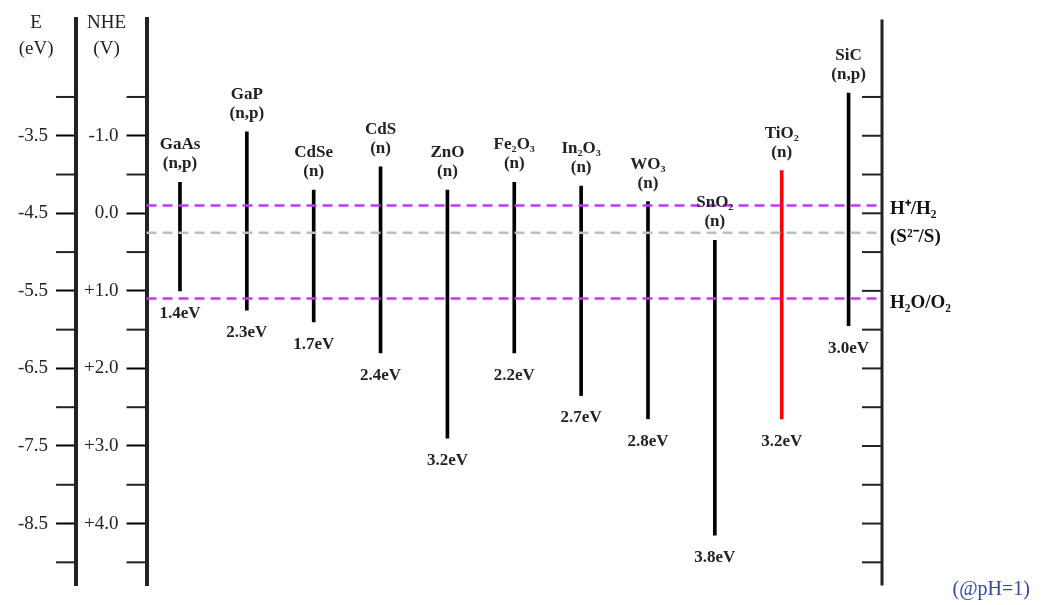 The width and height of the screenshot is (1047, 605). What do you see at coordinates (915, 235) in the screenshot?
I see `ref-line-label: (S²⁻/S)` at bounding box center [915, 235].